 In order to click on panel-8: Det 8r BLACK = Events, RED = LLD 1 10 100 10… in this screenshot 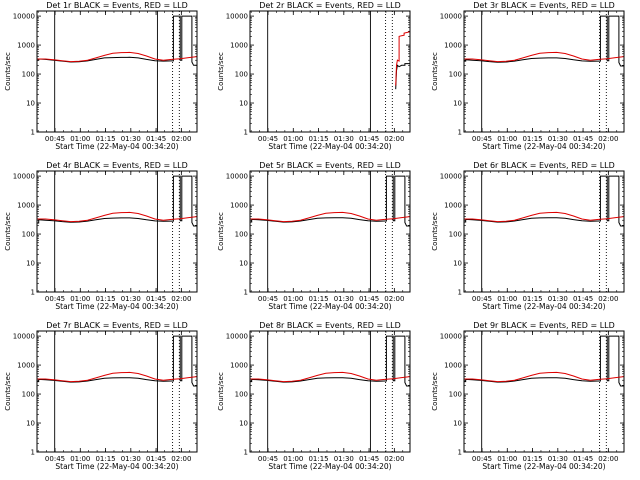, I will do `click(314, 396)`.